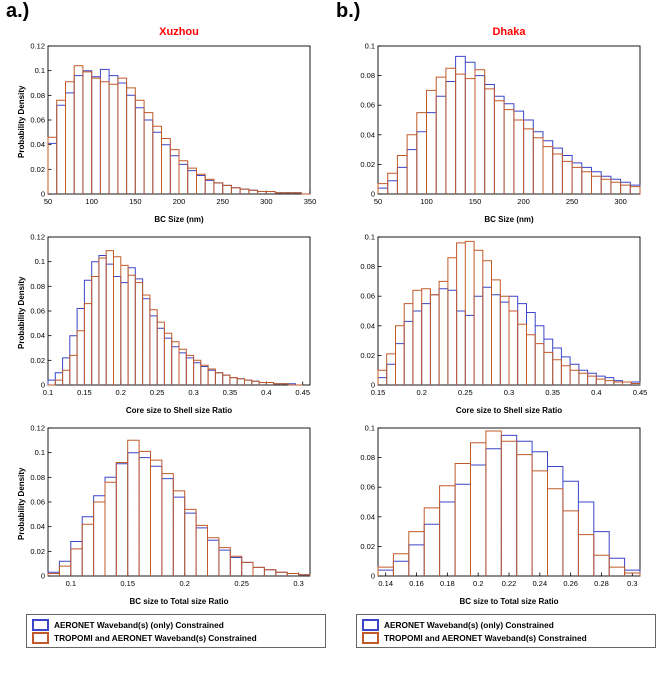 This screenshot has height=685, width=660. I want to click on svg-text: 0.18, so click(447, 583).